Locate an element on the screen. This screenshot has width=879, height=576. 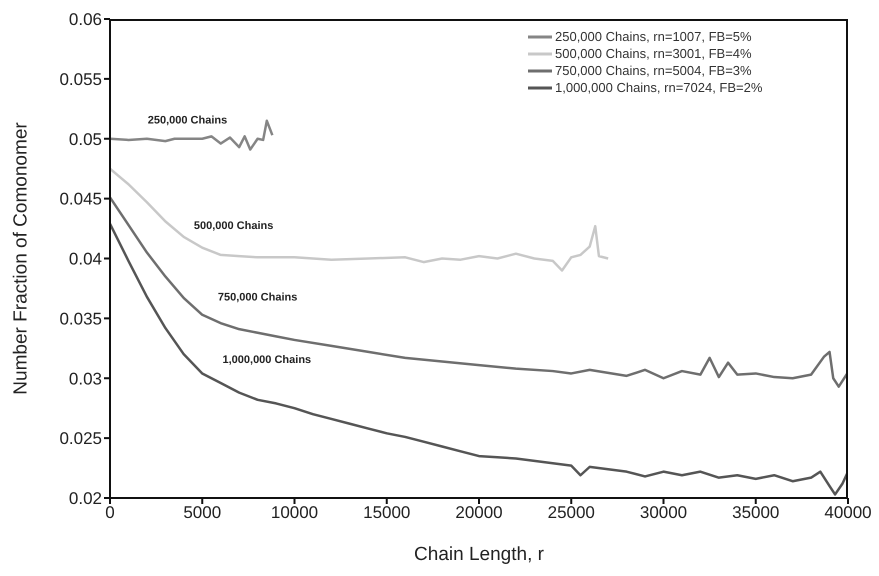
x-tick-label: 20000 is located at coordinates (479, 512).